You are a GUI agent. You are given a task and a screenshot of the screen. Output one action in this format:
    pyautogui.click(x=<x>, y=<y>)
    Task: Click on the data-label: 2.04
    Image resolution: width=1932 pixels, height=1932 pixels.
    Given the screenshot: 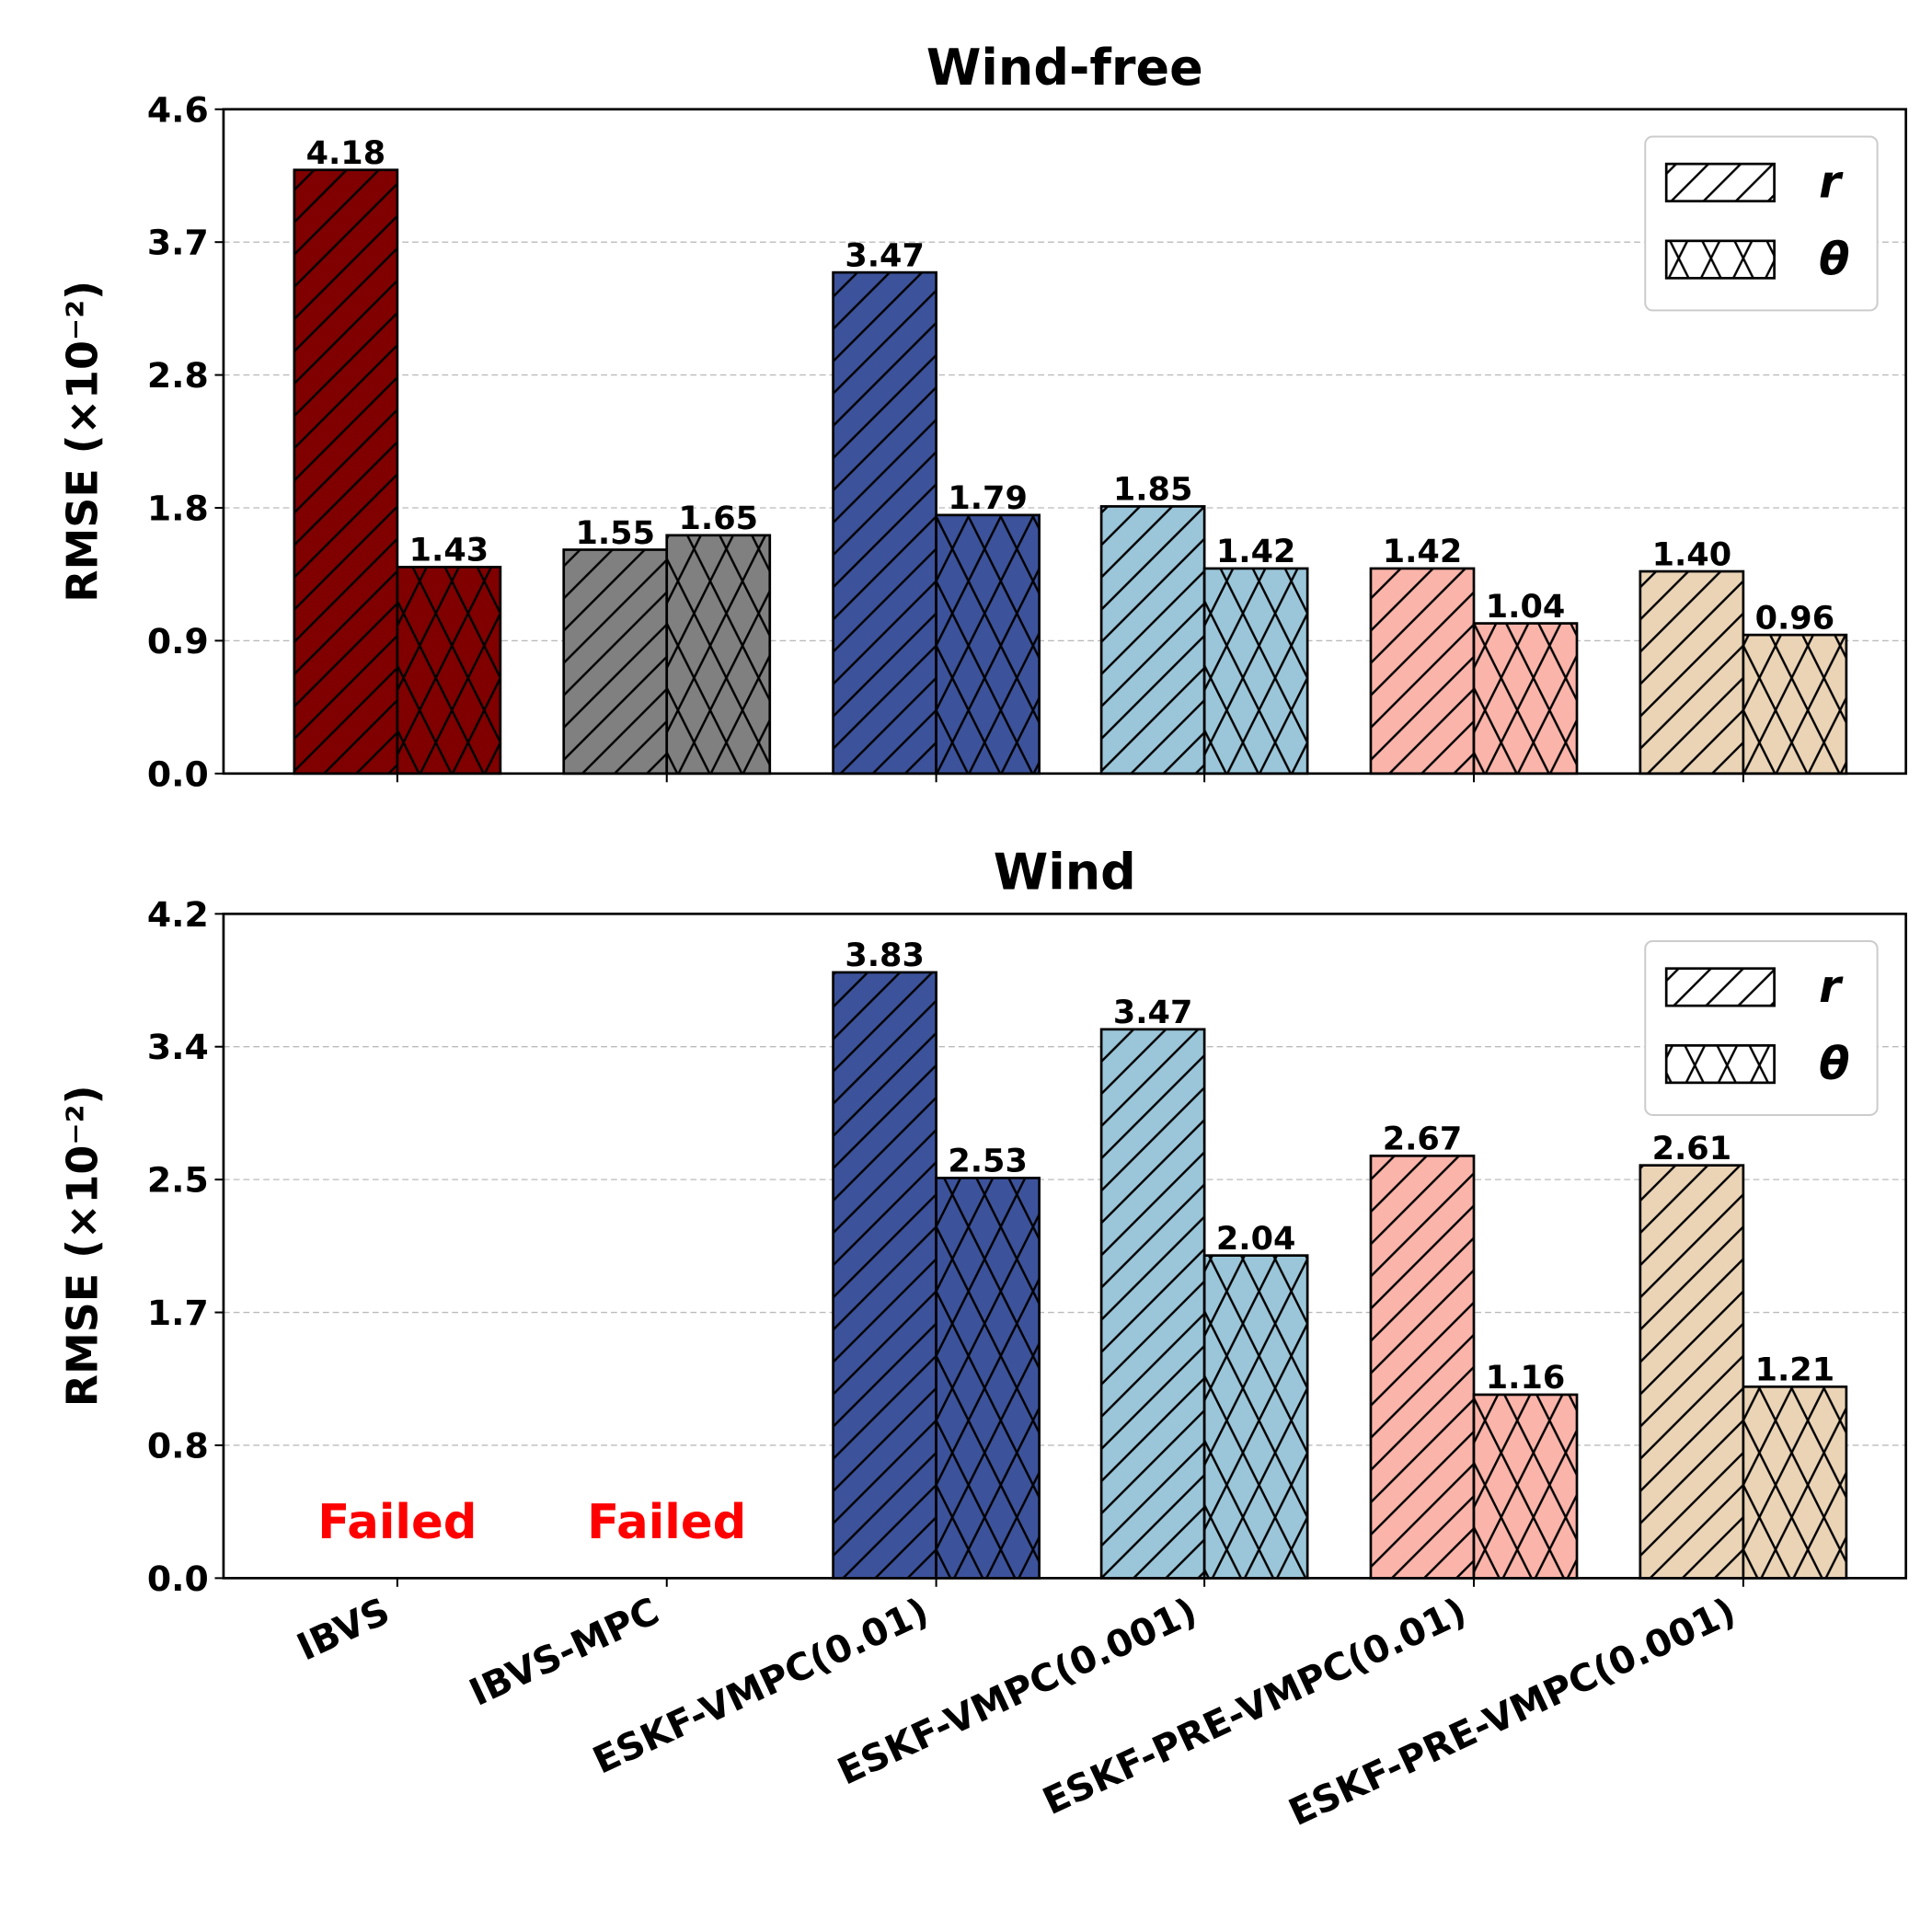 What is the action you would take?
    pyautogui.click(x=1256, y=1239)
    